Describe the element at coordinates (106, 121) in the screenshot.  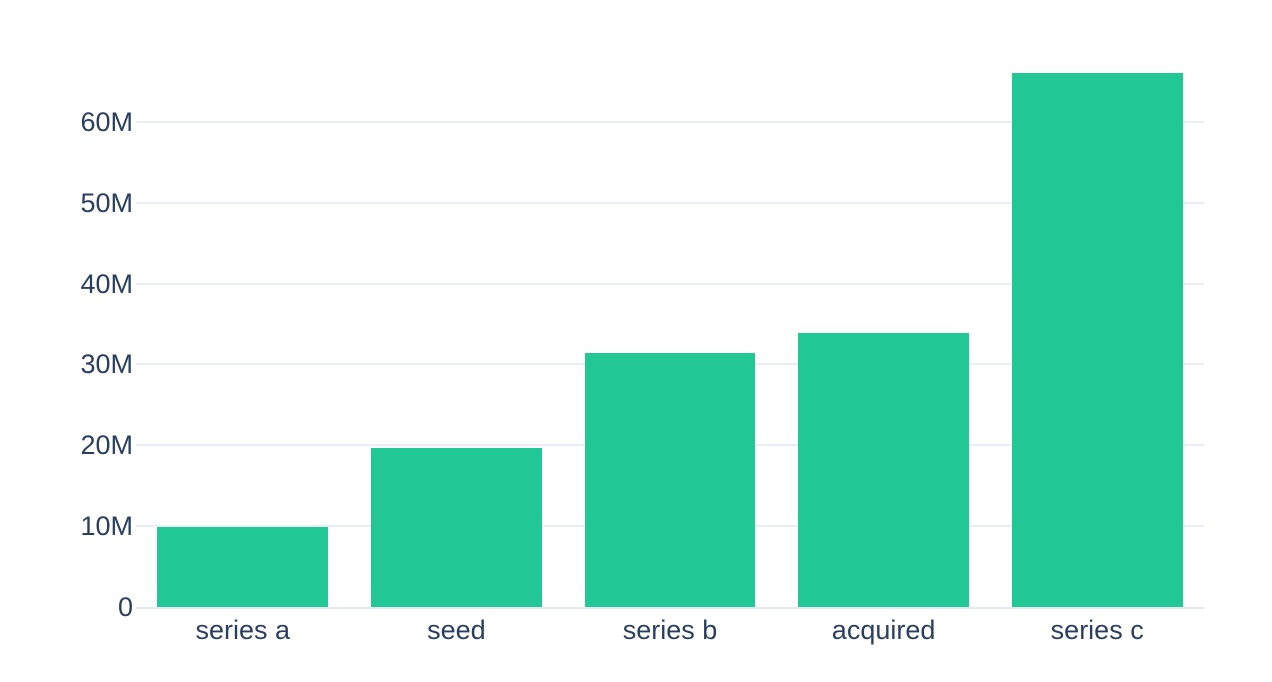
I see `y-tick-label-60M: 60M` at that location.